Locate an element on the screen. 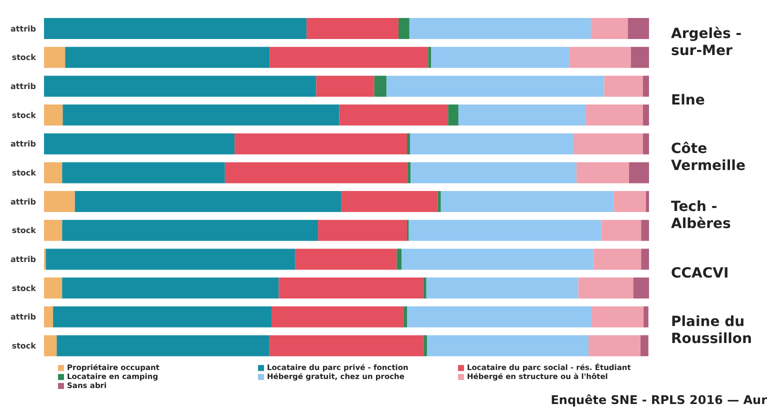  text: Côte Vermeille is located at coordinates (708, 158).